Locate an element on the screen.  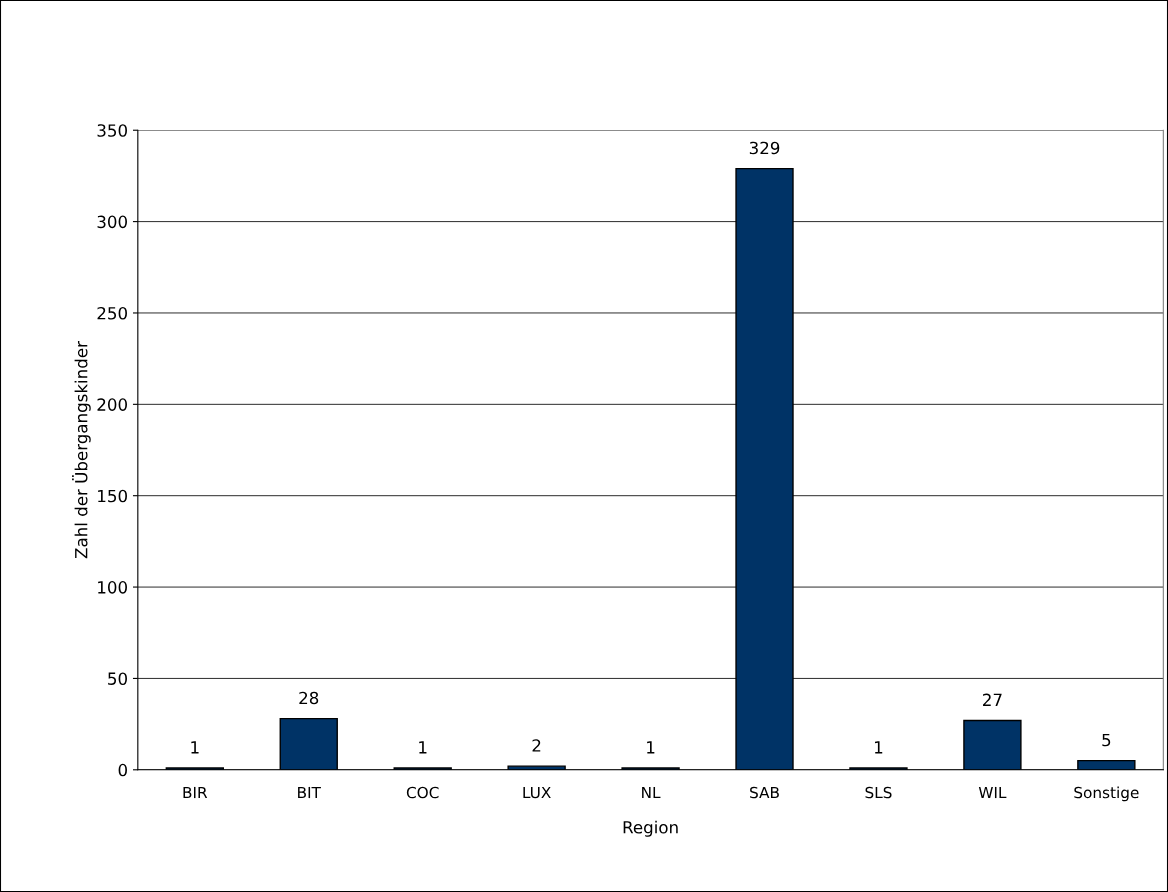
y-tick-label: 250 is located at coordinates (112, 313).